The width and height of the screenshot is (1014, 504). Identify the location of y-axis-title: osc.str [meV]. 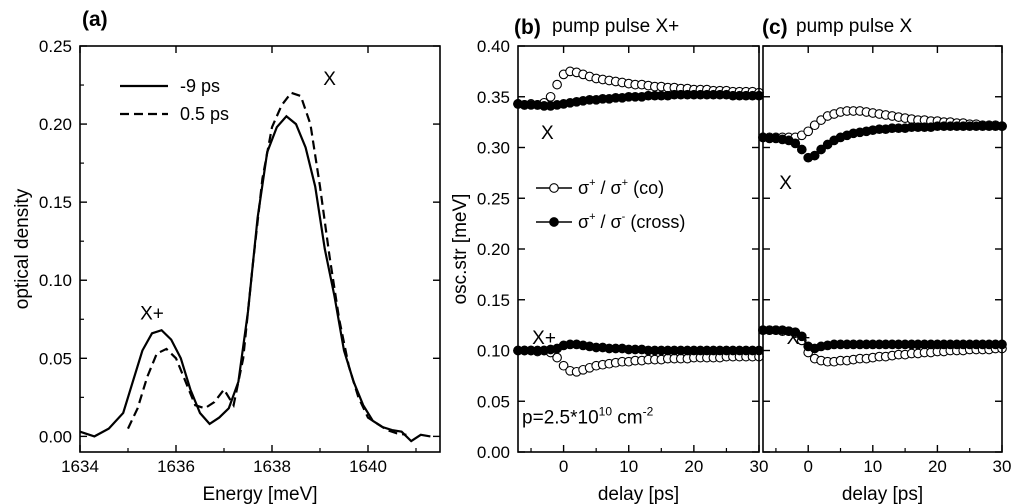
(460, 249).